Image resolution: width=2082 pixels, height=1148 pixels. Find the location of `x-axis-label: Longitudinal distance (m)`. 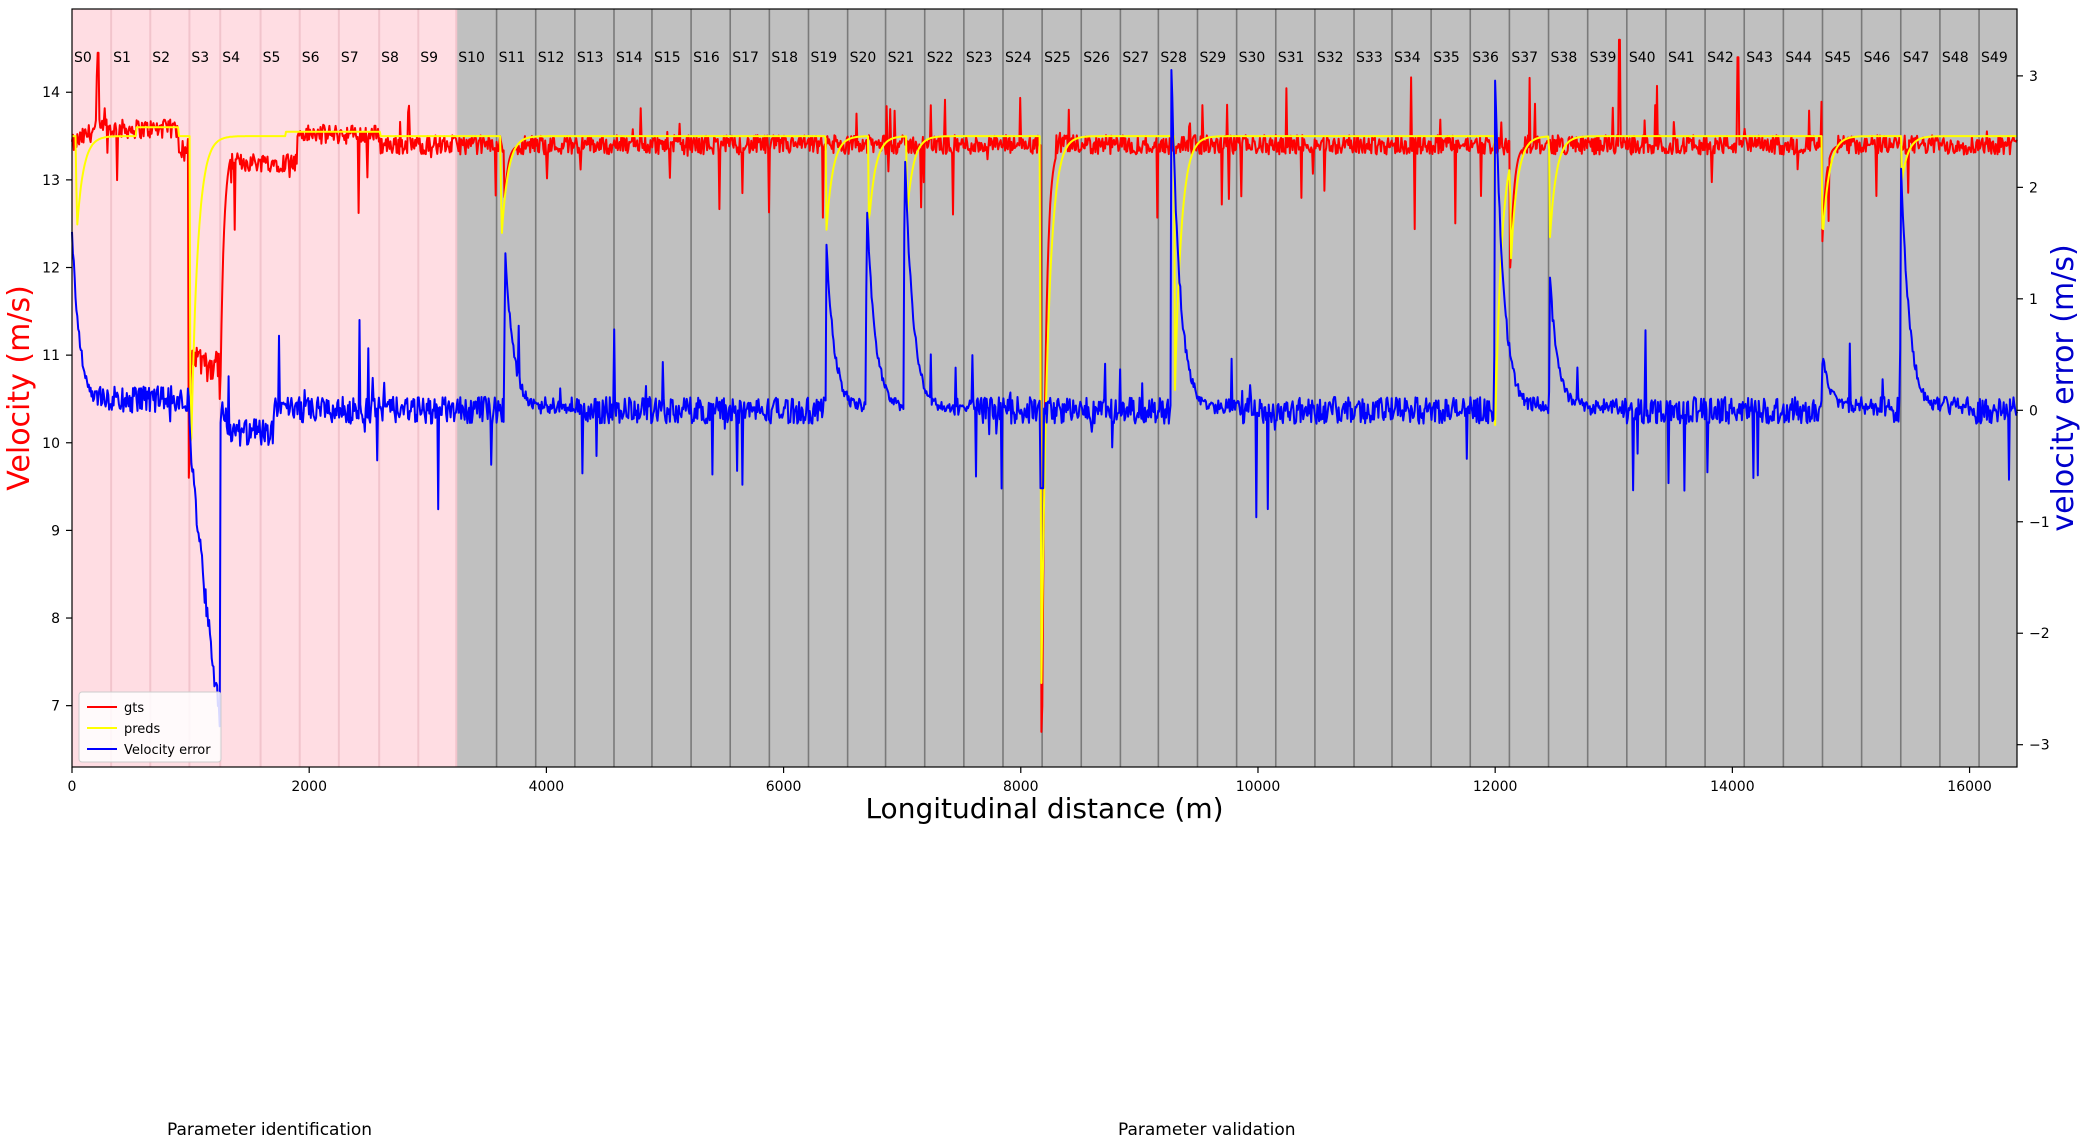

x-axis-label: Longitudinal distance (m) is located at coordinates (1044, 808).